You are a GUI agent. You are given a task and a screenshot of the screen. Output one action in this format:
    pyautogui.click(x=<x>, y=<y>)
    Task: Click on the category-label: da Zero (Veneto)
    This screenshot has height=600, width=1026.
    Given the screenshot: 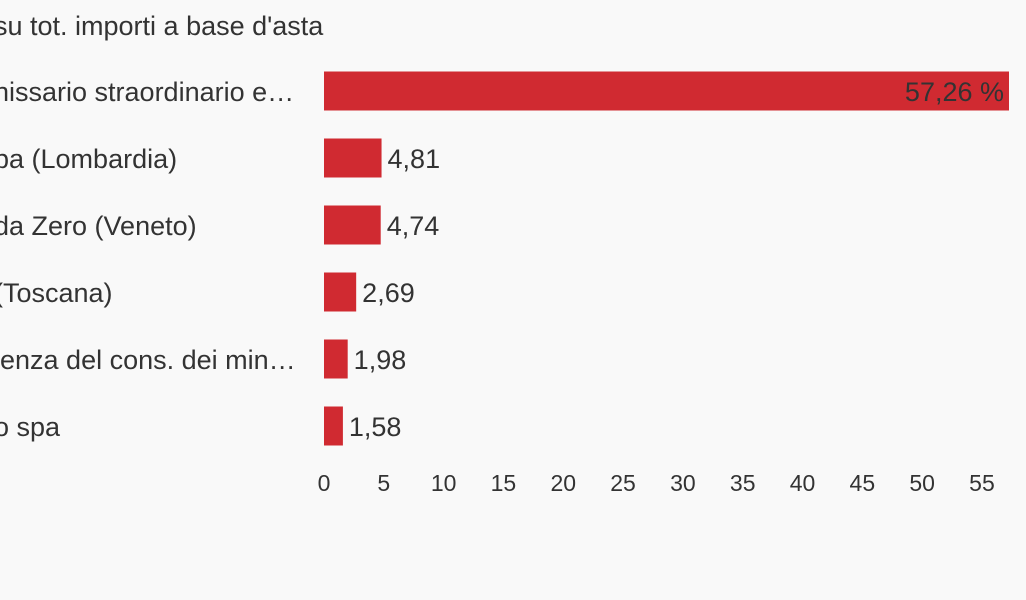 What is the action you would take?
    pyautogui.click(x=98, y=226)
    